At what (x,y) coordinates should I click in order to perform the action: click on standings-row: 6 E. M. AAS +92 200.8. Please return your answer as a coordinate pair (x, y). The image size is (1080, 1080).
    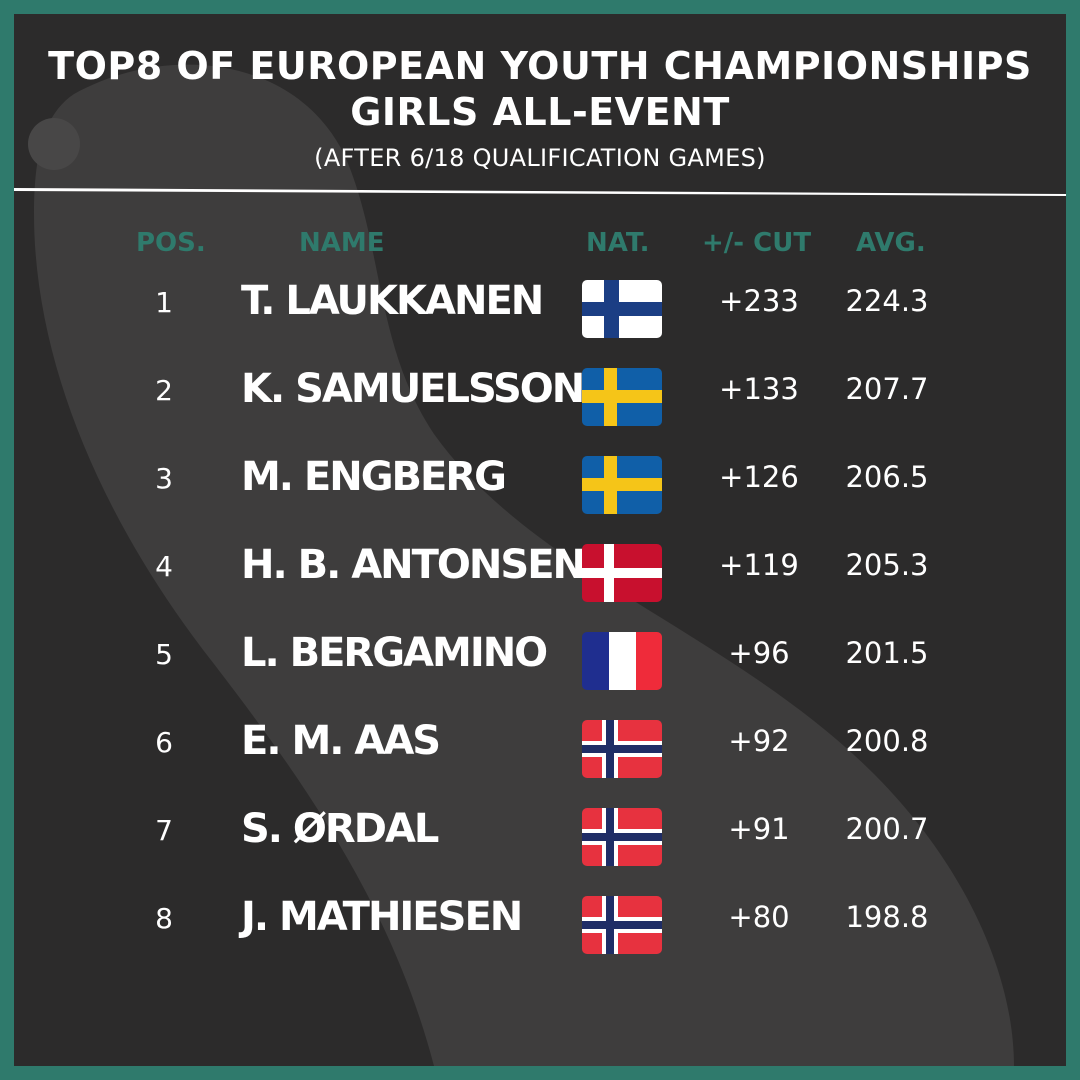
    Looking at the image, I should click on (540, 746).